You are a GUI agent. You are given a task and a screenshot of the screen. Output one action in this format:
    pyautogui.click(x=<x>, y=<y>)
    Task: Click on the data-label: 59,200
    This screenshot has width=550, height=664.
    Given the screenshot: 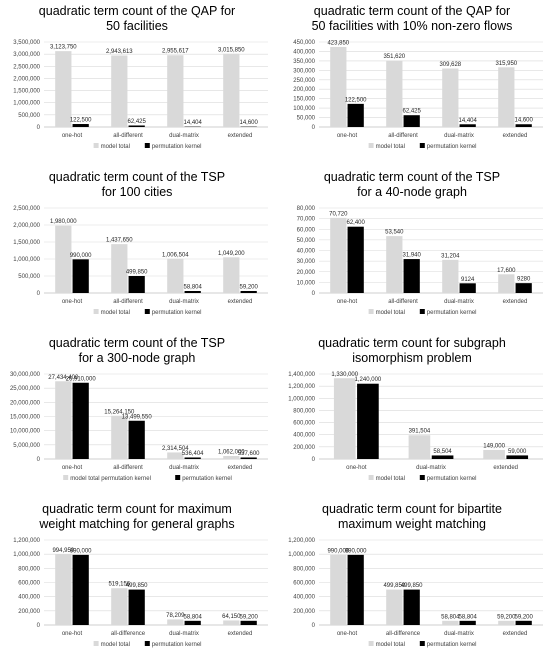 What is the action you would take?
    pyautogui.click(x=249, y=617)
    